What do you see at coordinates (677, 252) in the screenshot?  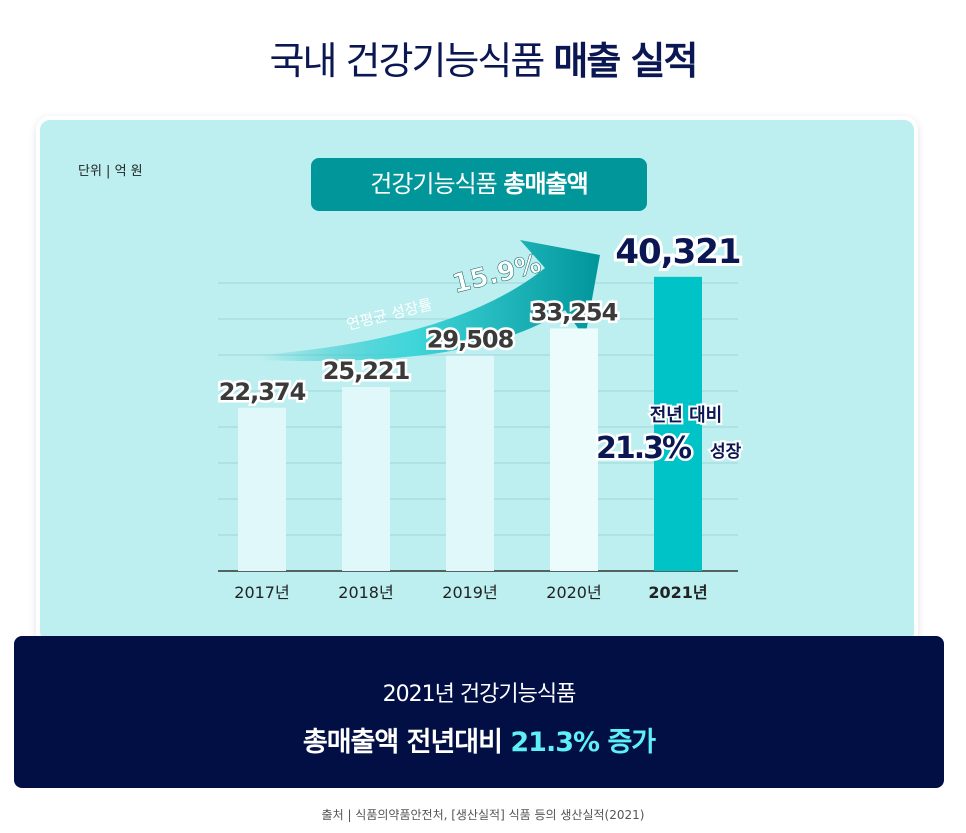 I see `value-label: 40,321` at bounding box center [677, 252].